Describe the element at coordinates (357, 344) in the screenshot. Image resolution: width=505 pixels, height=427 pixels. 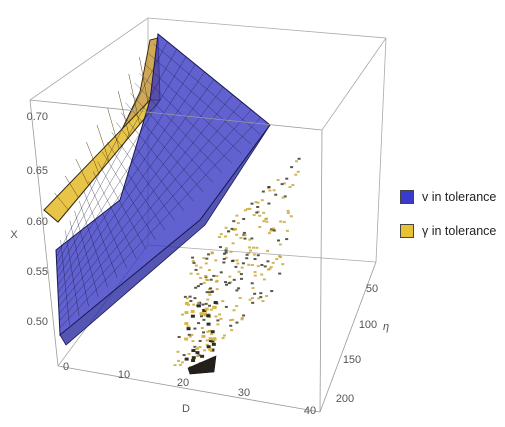
I see `y-axis-ticks: 50 100 150 200` at that location.